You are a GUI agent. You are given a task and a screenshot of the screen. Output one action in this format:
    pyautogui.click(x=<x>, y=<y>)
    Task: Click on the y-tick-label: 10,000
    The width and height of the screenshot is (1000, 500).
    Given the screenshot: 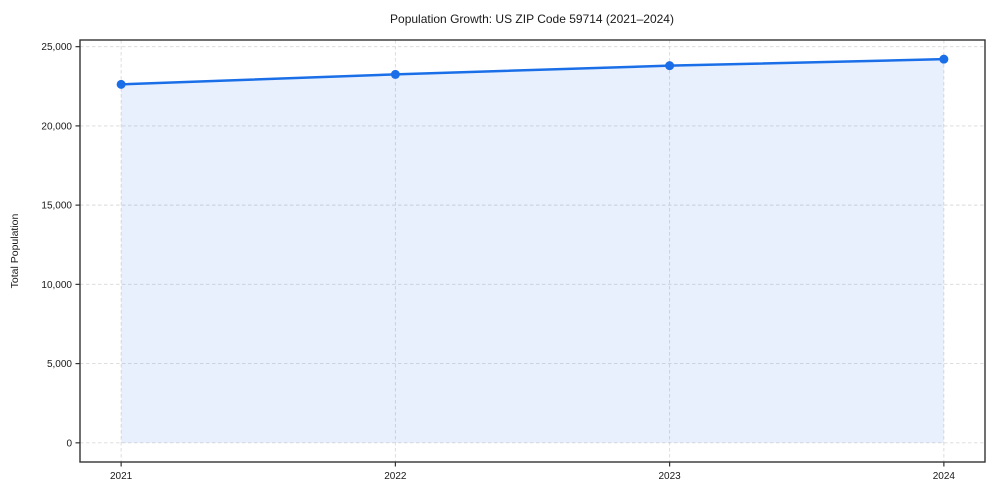 What is the action you would take?
    pyautogui.click(x=56, y=285)
    